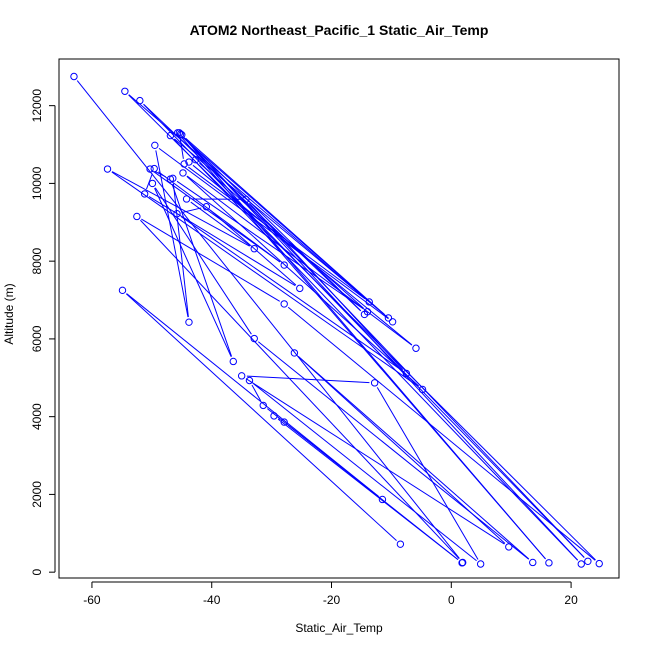 The height and width of the screenshot is (650, 650). What do you see at coordinates (9, 313) in the screenshot?
I see `y-axis-label: Altitude (m)` at bounding box center [9, 313].